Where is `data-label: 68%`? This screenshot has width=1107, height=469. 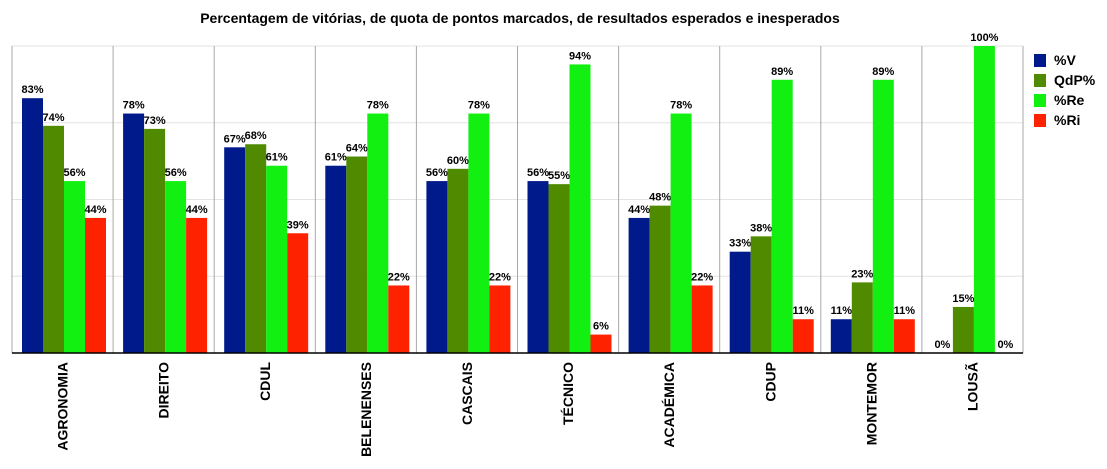
data-label: 68% is located at coordinates (256, 136).